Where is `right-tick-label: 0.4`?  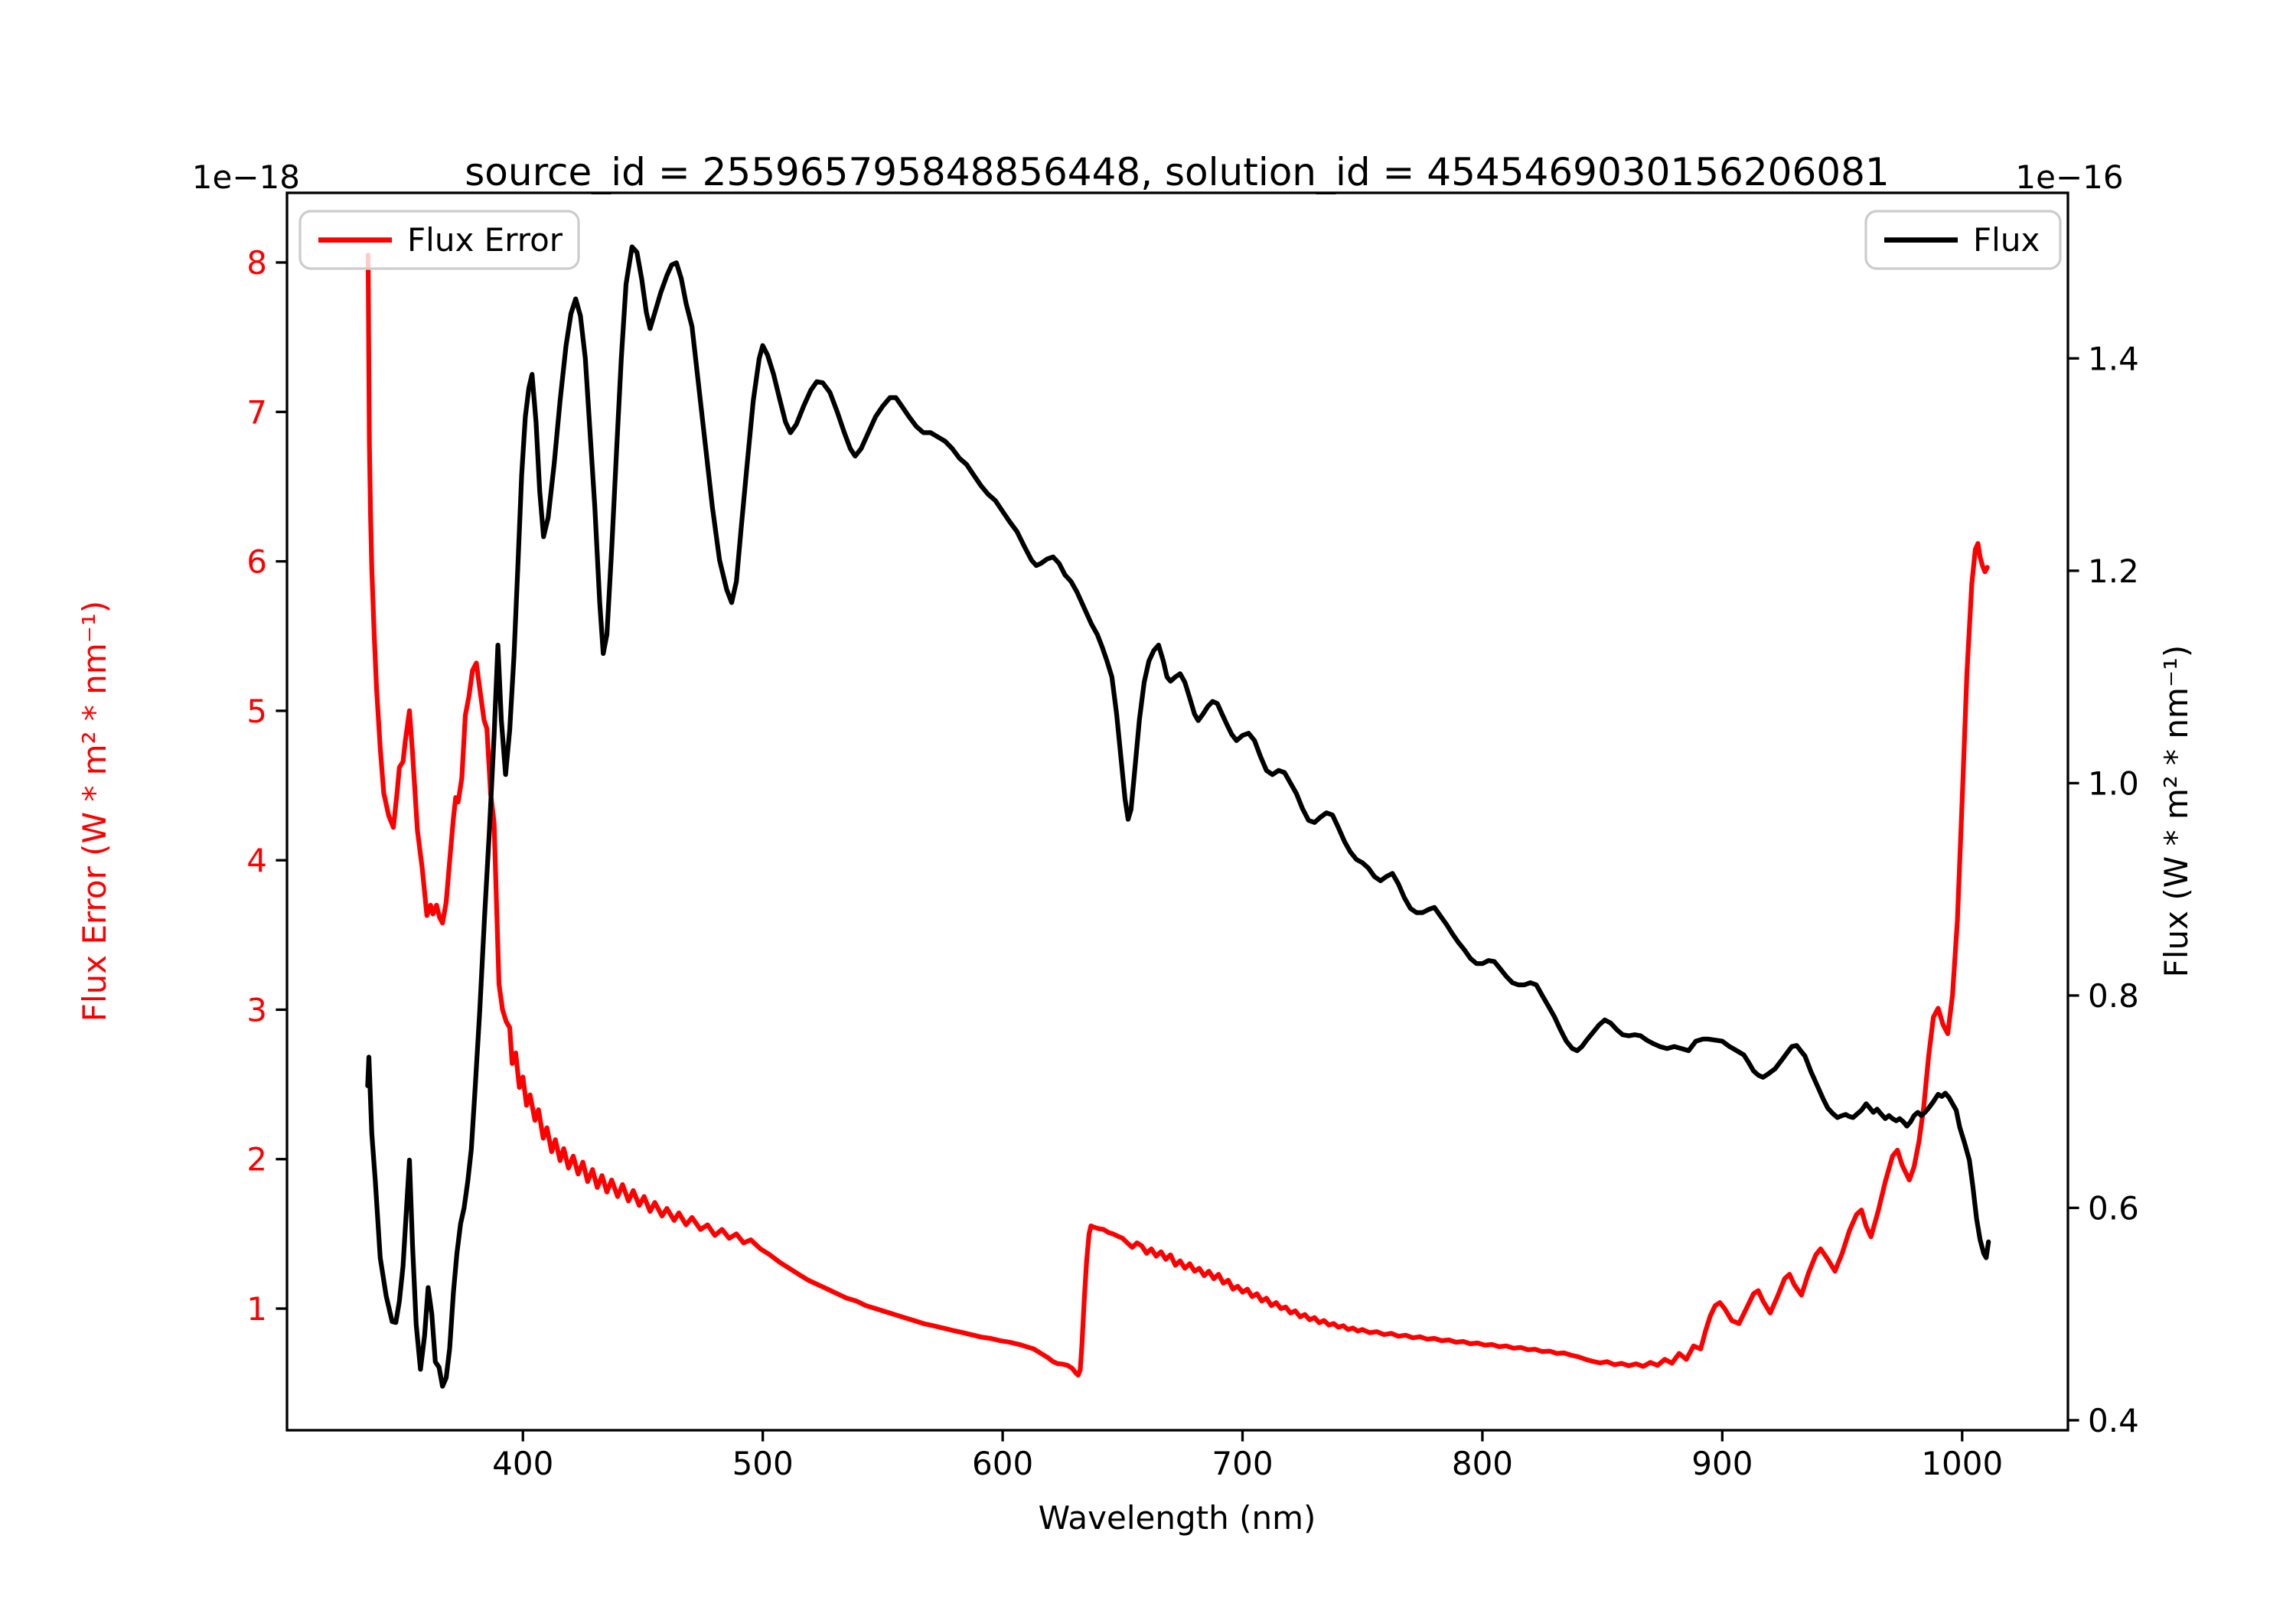 right-tick-label: 0.4 is located at coordinates (2113, 1420).